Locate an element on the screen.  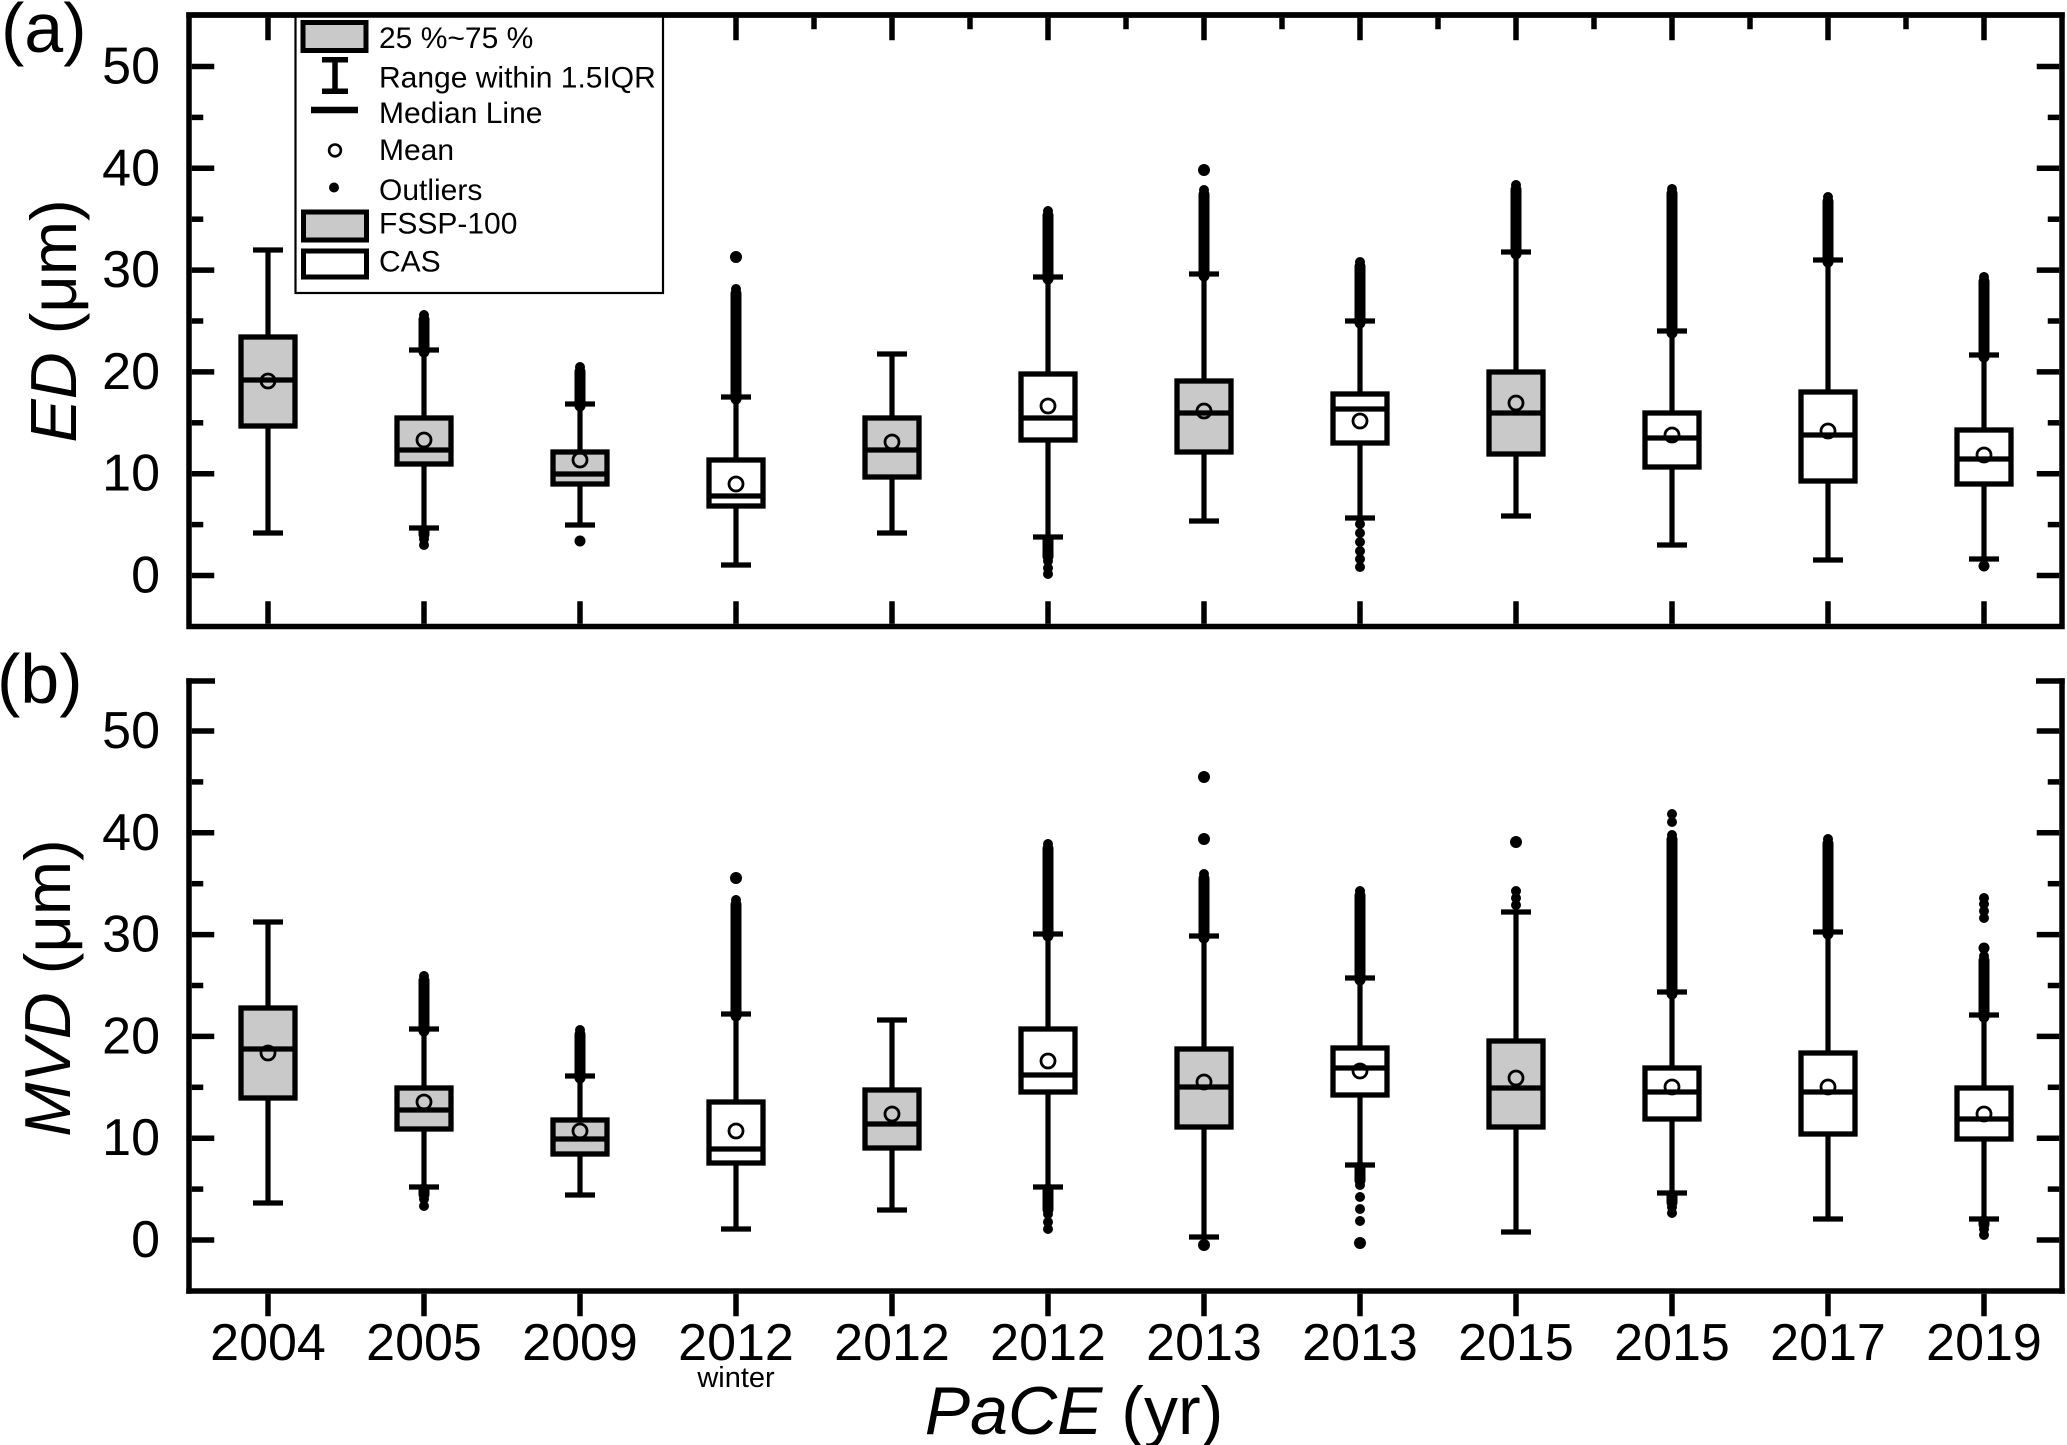
svg-text: Median Line is located at coordinates (460, 113).